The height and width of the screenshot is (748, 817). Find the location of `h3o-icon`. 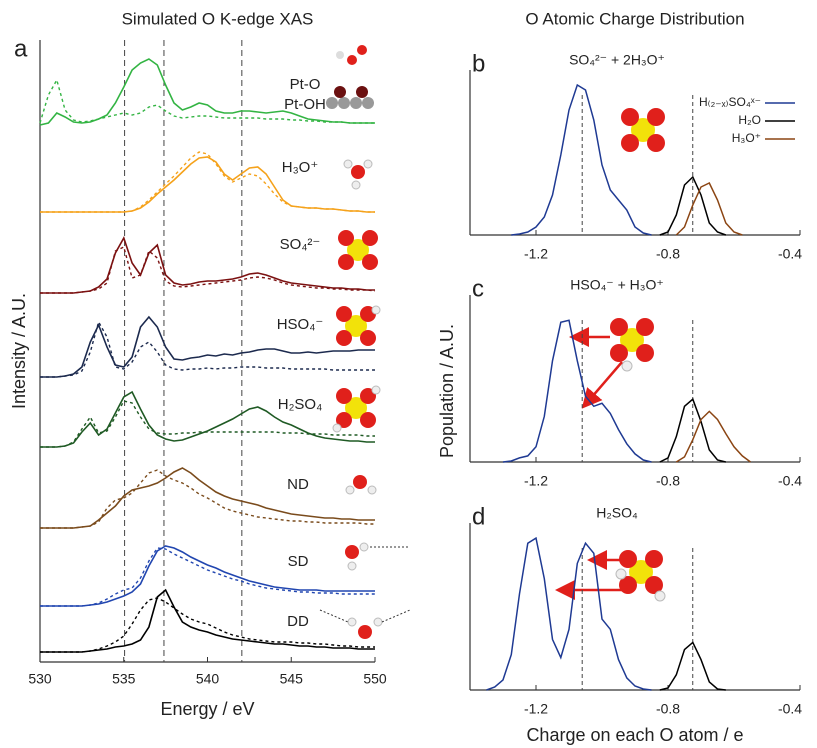

h3o-icon is located at coordinates (358, 174).